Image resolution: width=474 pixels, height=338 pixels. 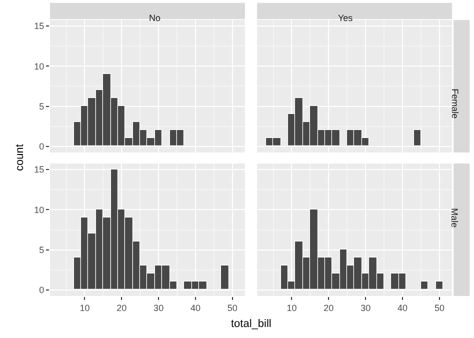 What do you see at coordinates (251, 324) in the screenshot?
I see `x-axis-title: total_bill` at bounding box center [251, 324].